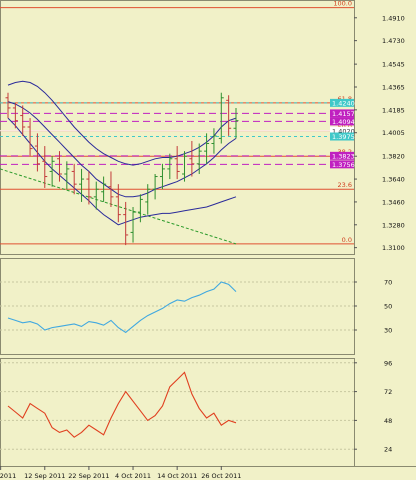 The width and height of the screenshot is (416, 480). Describe the element at coordinates (393, 225) in the screenshot. I see `price-tick-label: 1.3280` at that location.